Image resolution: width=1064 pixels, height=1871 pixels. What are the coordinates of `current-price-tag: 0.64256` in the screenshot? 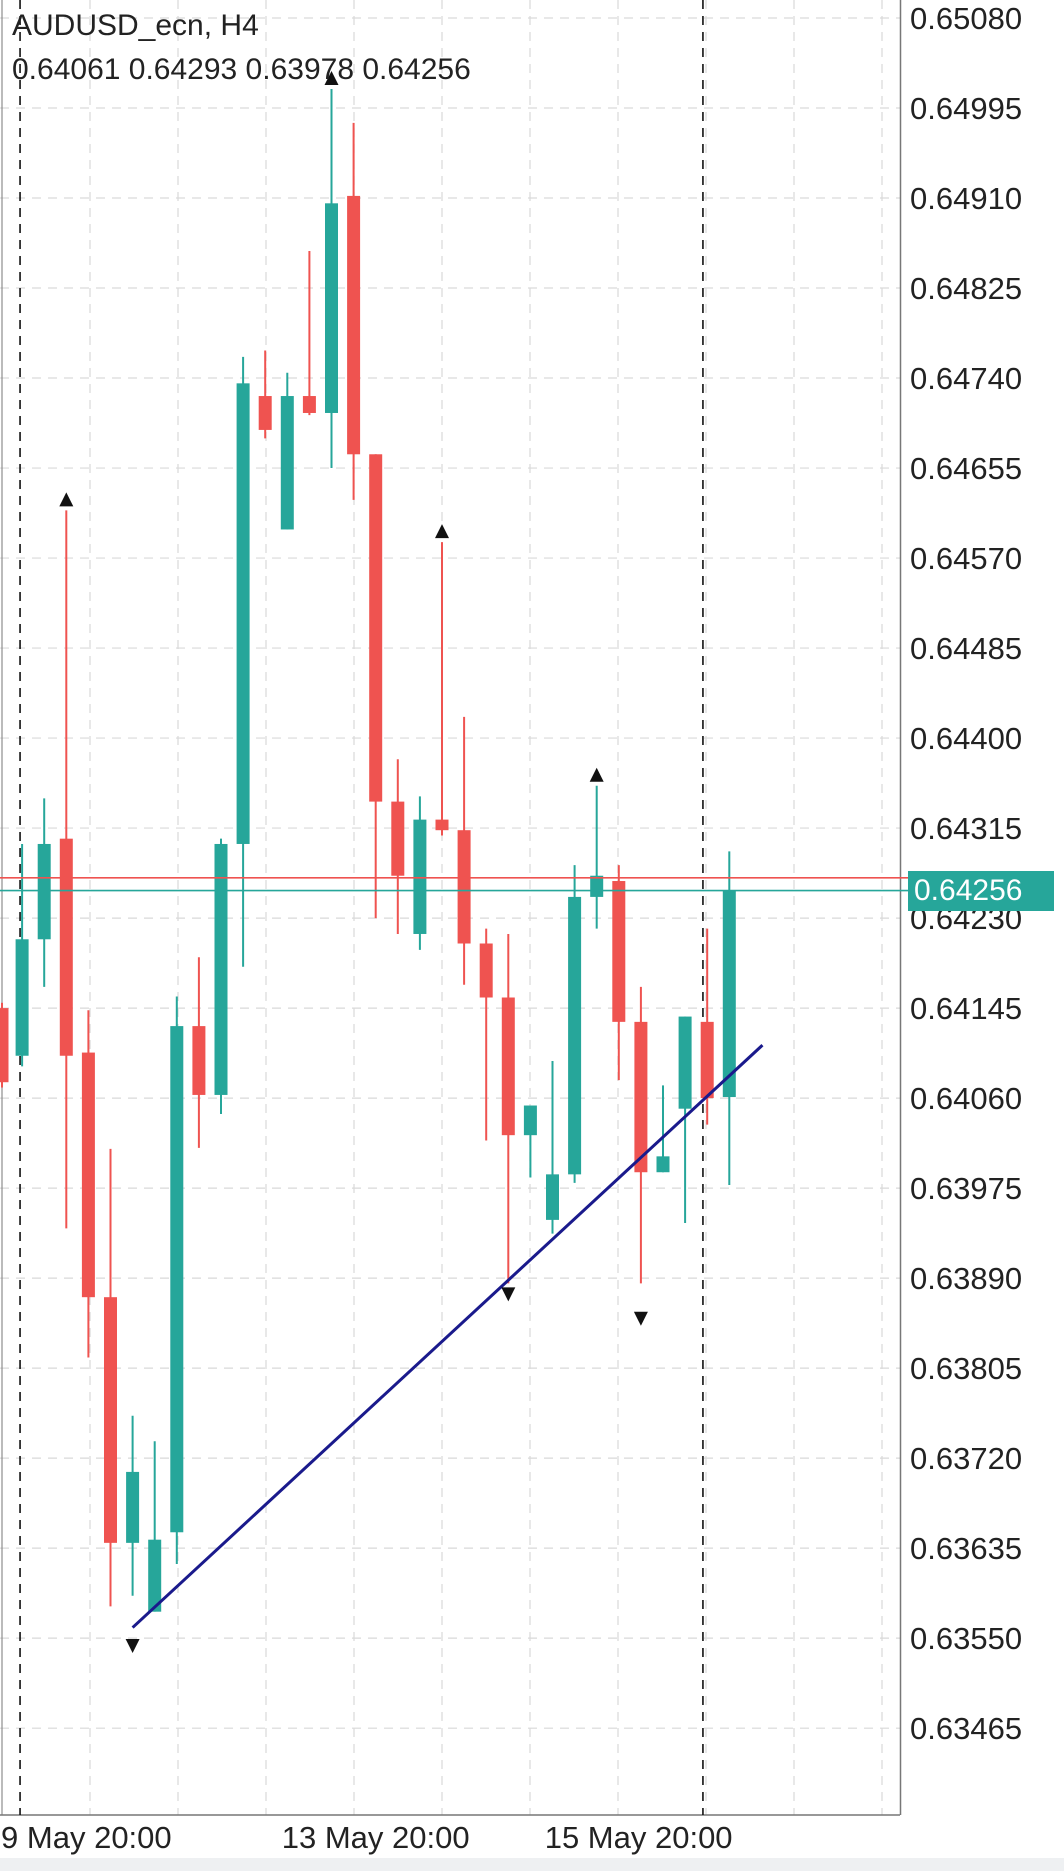 It's located at (981, 890).